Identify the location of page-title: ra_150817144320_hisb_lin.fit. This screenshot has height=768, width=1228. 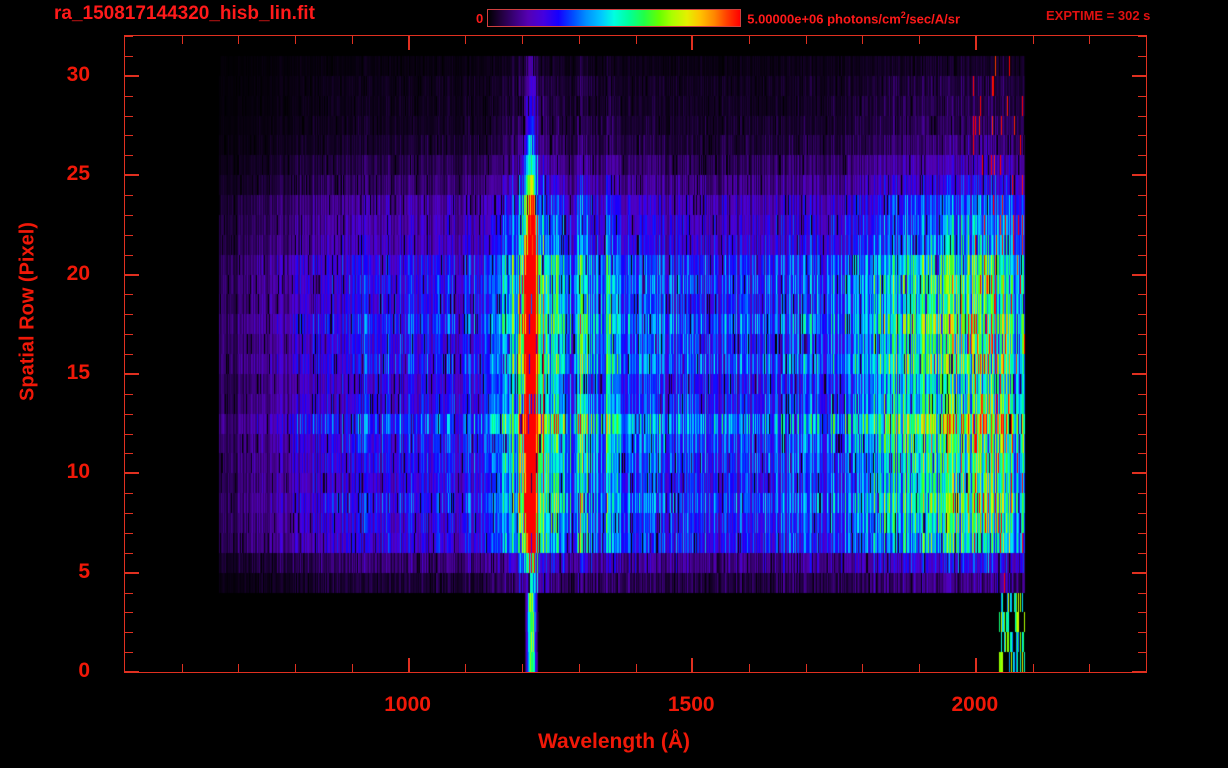
(184, 13).